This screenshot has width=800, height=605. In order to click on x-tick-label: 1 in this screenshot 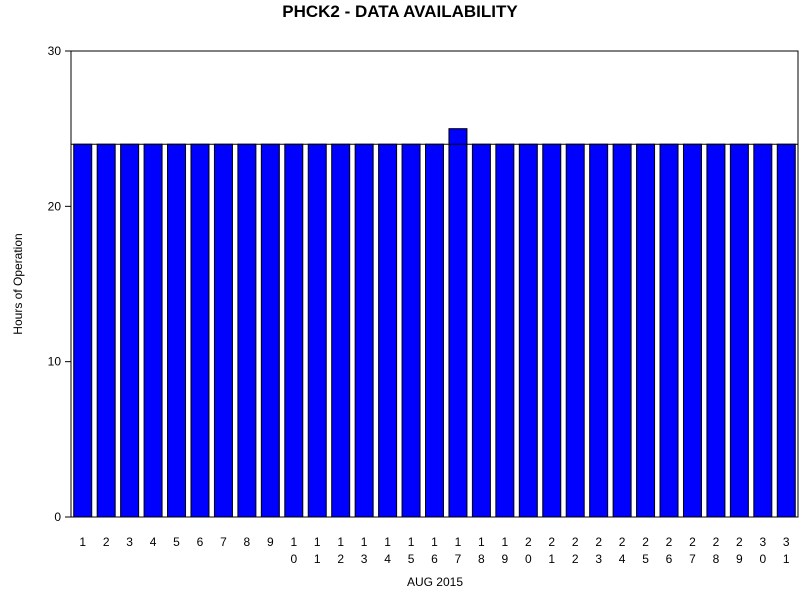, I will do `click(82, 542)`.